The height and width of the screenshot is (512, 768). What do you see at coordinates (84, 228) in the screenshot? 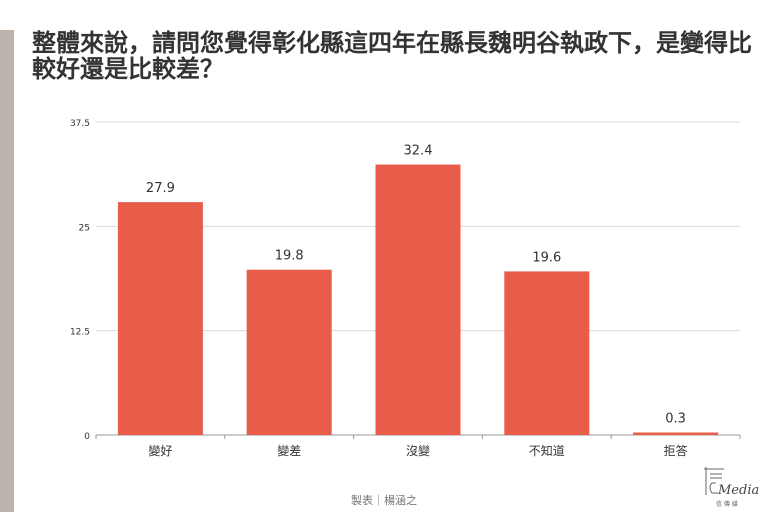
I see `y-tick-label: 25` at bounding box center [84, 228].